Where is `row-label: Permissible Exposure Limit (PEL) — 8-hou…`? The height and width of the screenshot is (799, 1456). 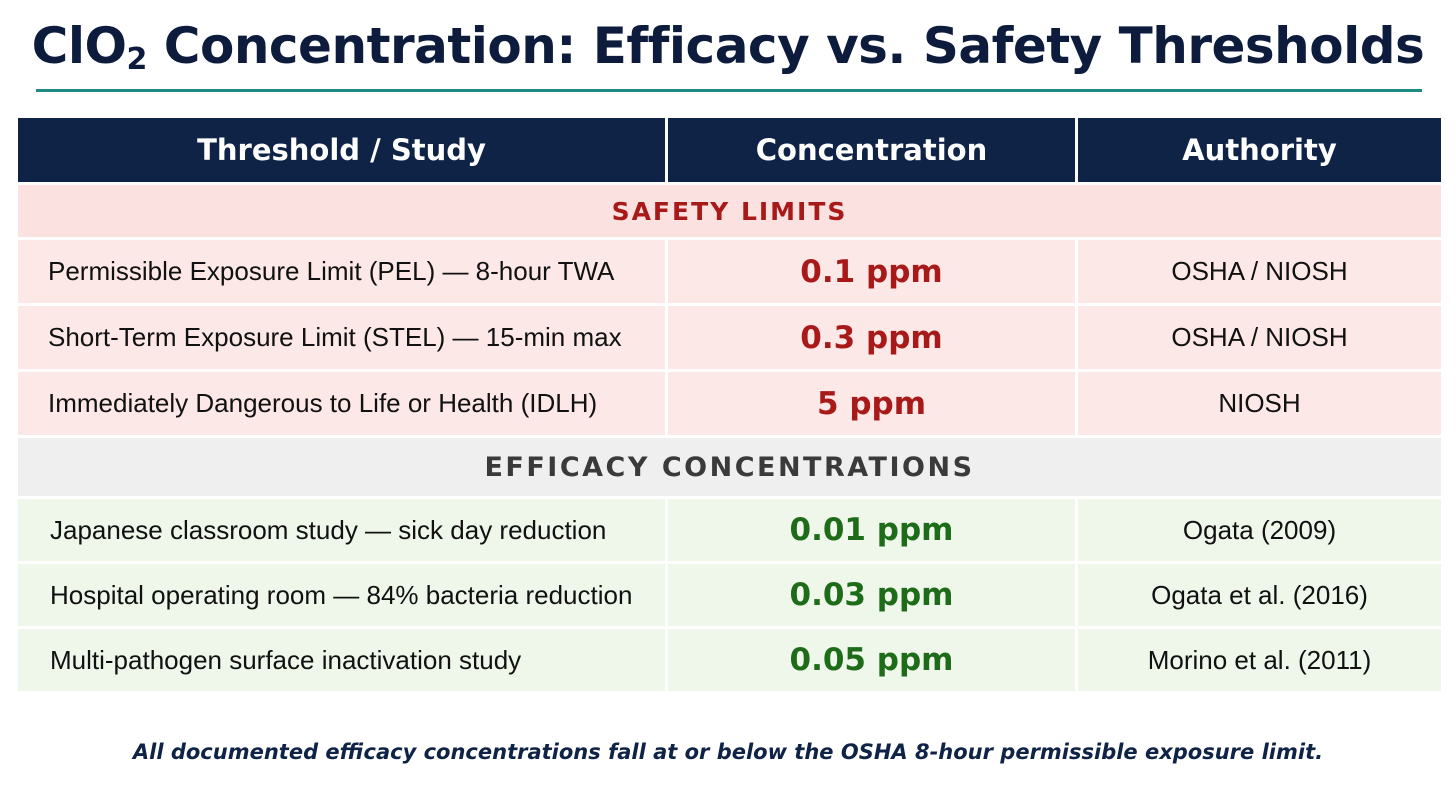
row-label: Permissible Exposure Limit (PEL) — 8-hou… is located at coordinates (341, 271).